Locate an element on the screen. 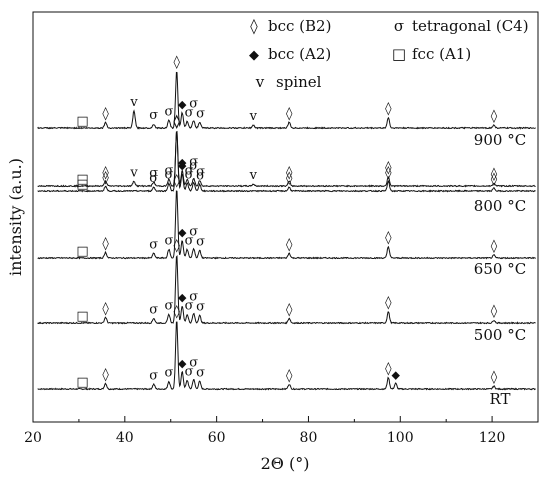 Image resolution: width=550 pixels, height=480 pixels. trace-label: 650 °C is located at coordinates (500, 269).